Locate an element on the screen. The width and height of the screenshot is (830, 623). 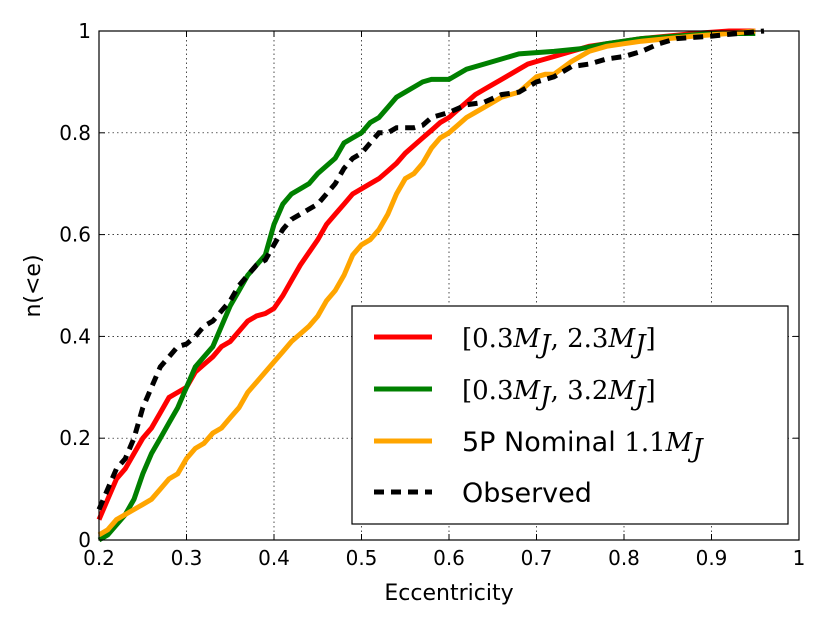
x-tick-label: 0.2 is located at coordinates (99, 558).